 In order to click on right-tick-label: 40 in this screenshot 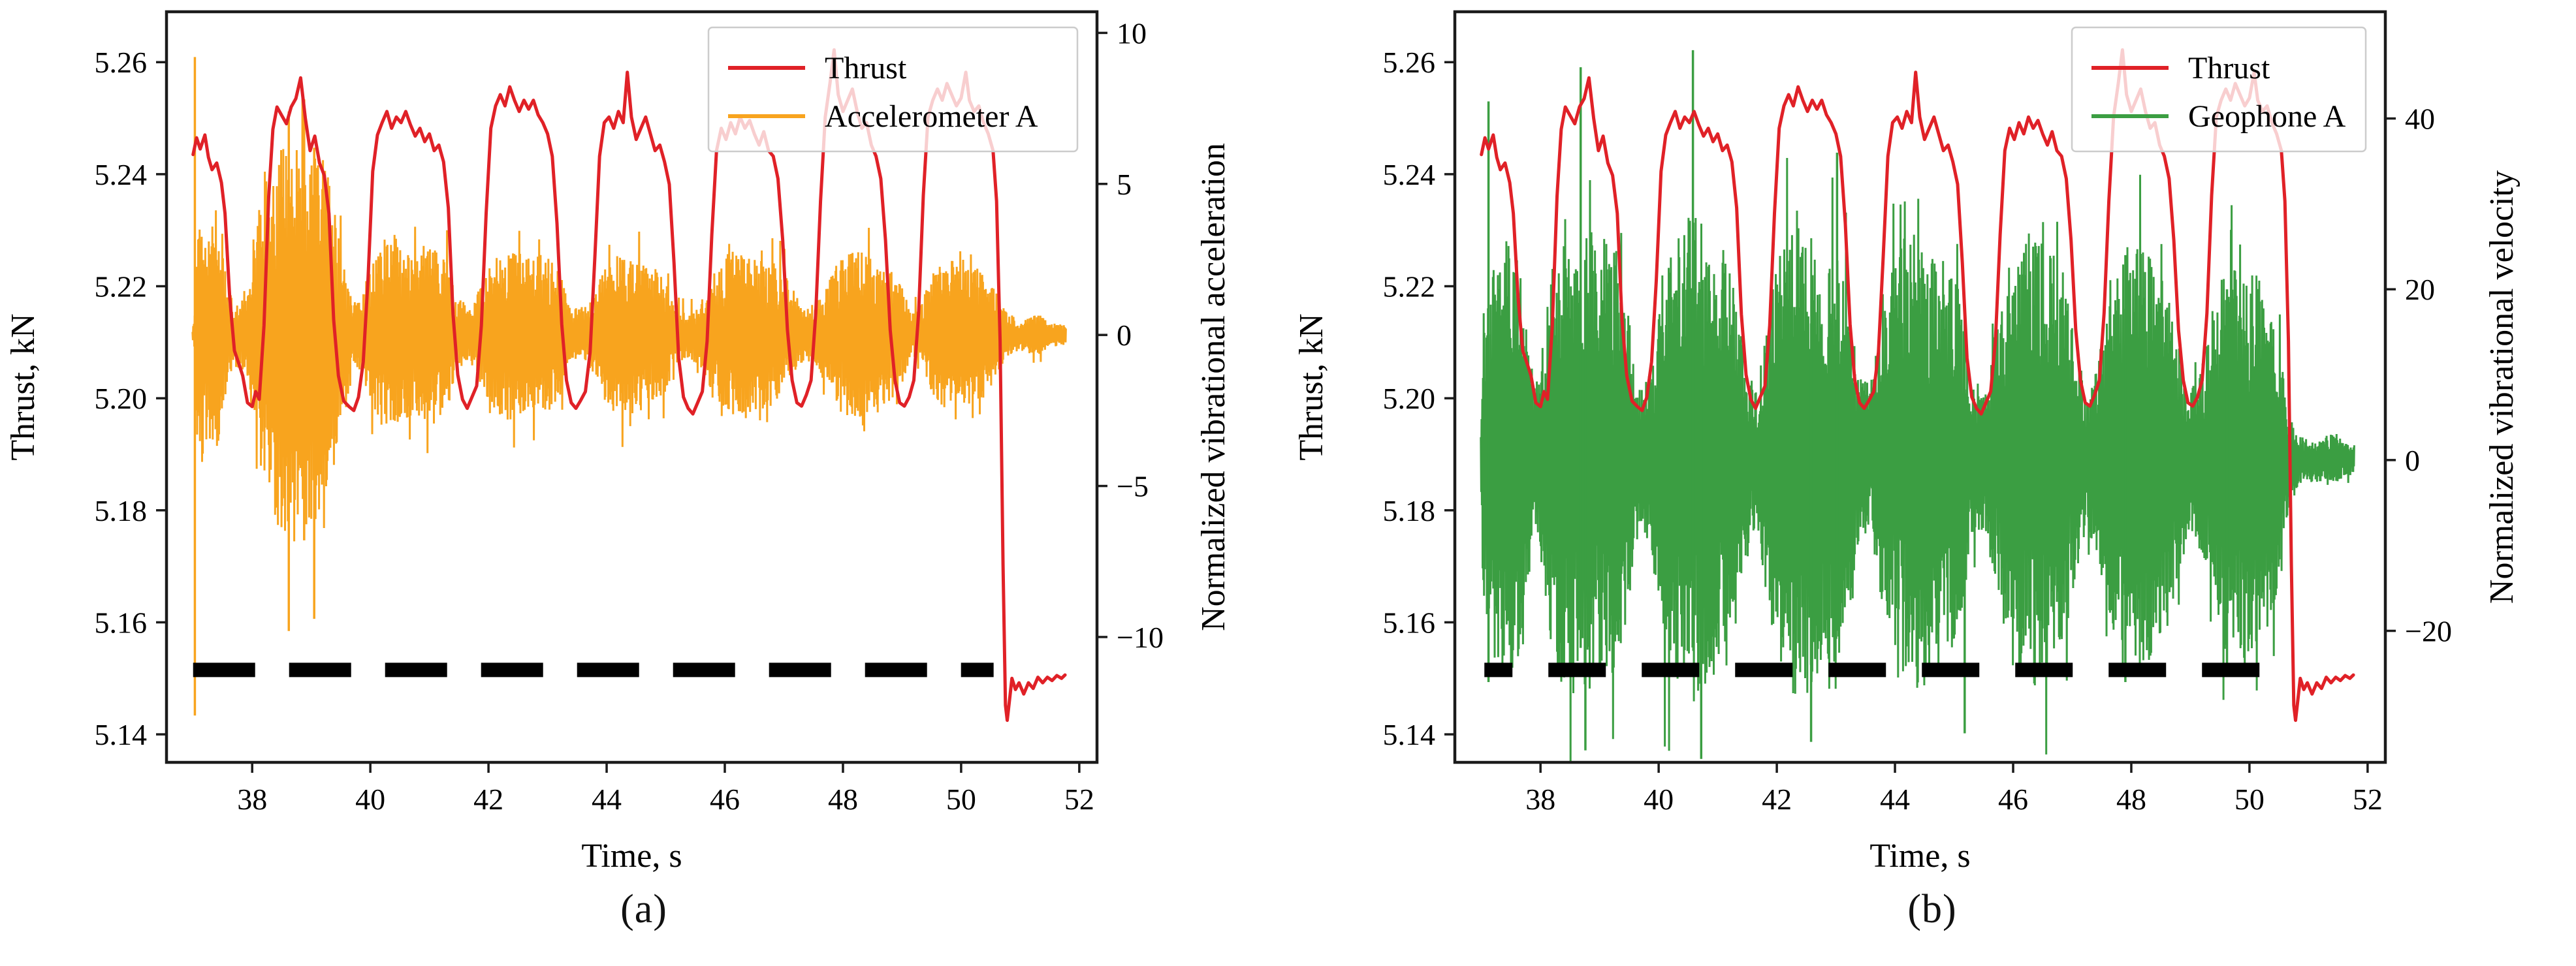, I will do `click(2420, 119)`.